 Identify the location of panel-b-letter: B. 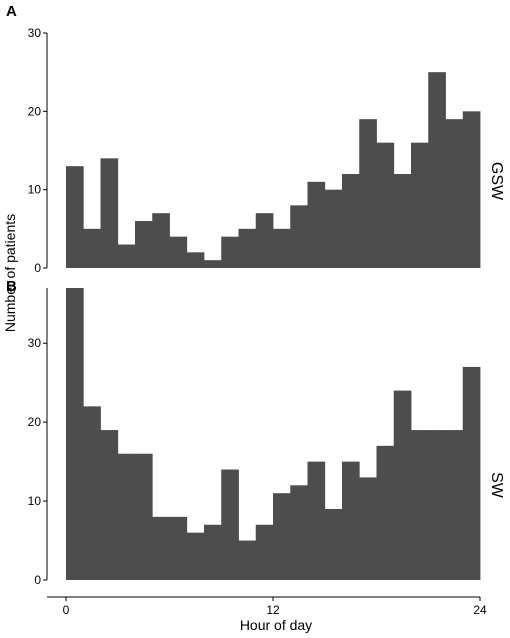
(11, 286).